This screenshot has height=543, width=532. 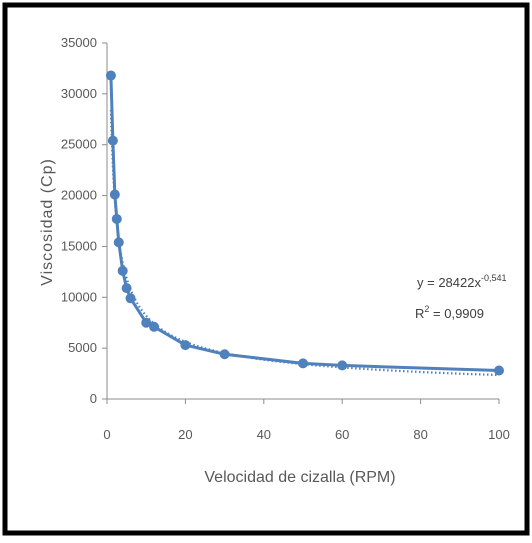 I want to click on x-tick-label: 0, so click(x=106, y=434).